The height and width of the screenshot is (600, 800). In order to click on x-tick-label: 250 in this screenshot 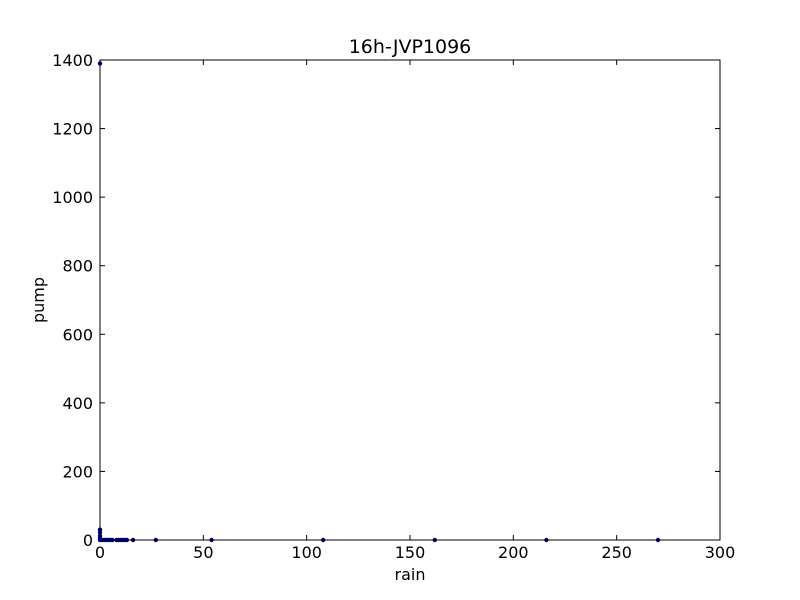, I will do `click(616, 552)`.